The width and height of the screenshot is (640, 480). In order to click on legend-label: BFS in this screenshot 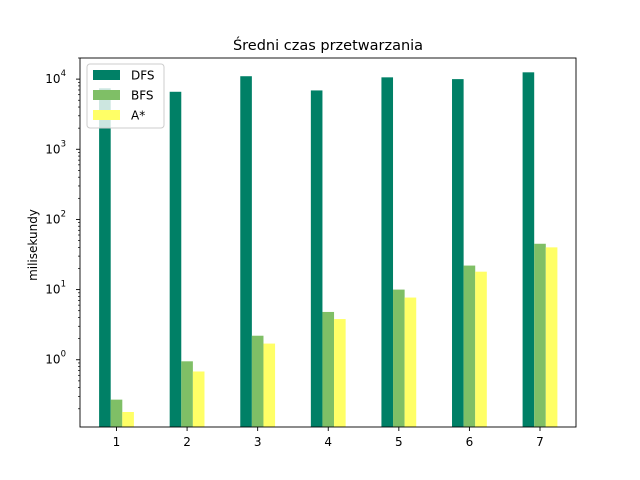, I will do `click(142, 96)`.